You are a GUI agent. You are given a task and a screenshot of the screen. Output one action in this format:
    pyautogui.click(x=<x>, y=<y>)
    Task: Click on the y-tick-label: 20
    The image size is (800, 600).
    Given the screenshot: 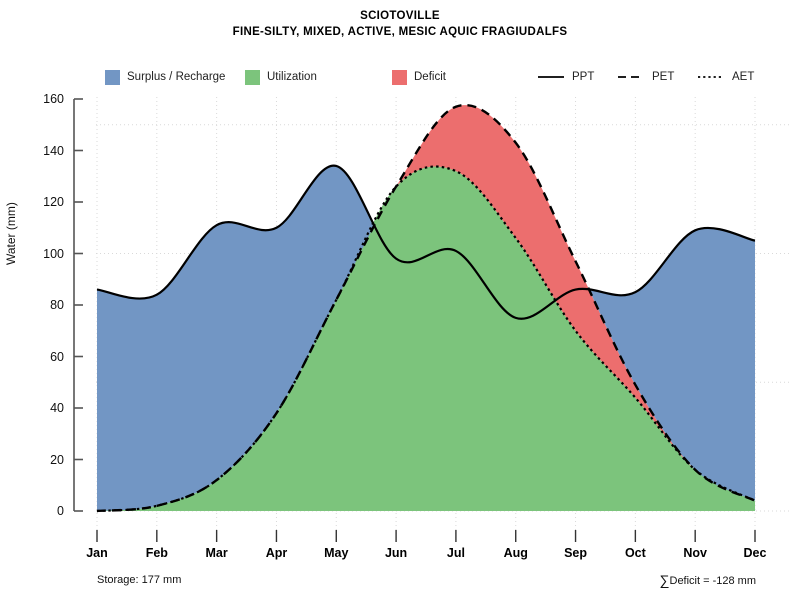 What is the action you would take?
    pyautogui.click(x=57, y=459)
    